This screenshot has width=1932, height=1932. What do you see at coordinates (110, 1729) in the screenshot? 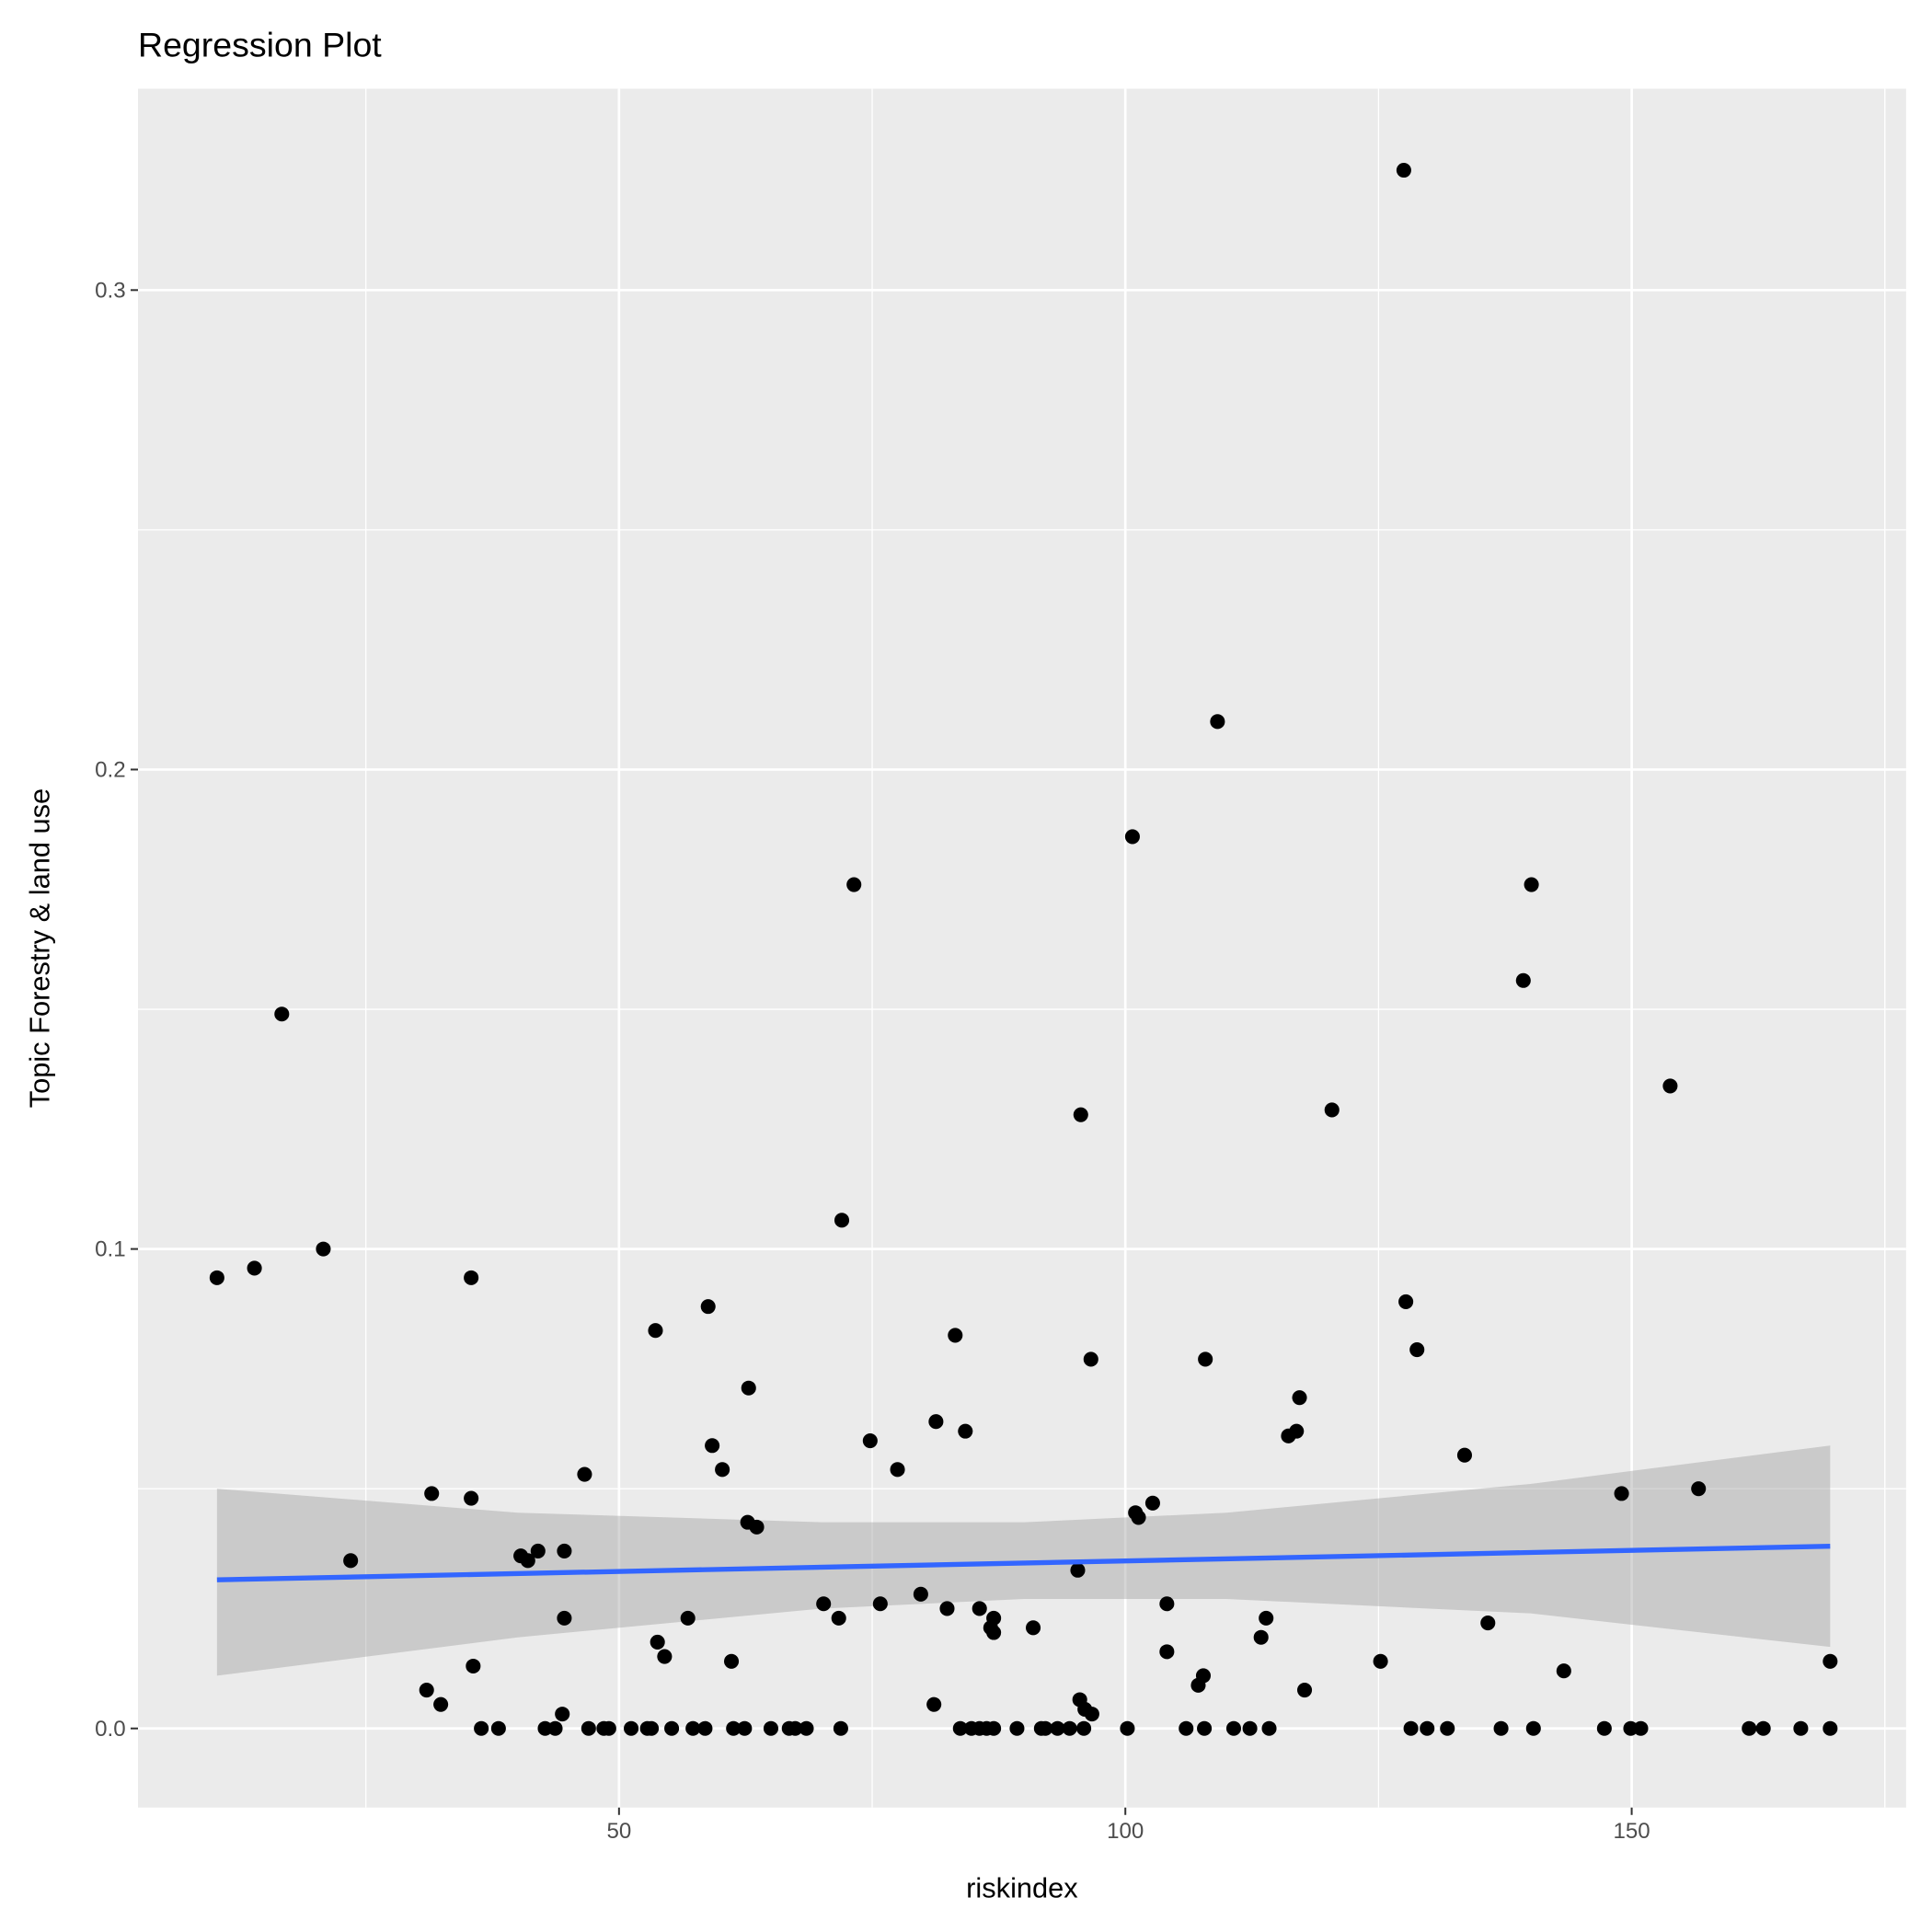
I see `y-tick-label: 0.0` at bounding box center [110, 1729].